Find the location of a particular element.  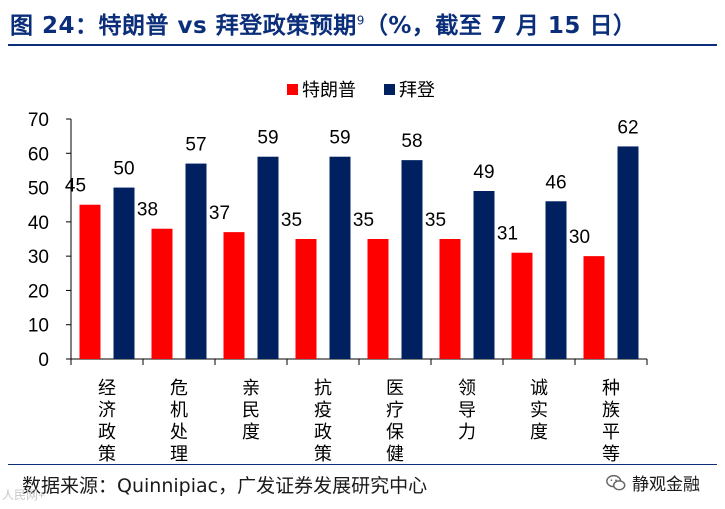

y-tick-label: 70 is located at coordinates (38, 120).